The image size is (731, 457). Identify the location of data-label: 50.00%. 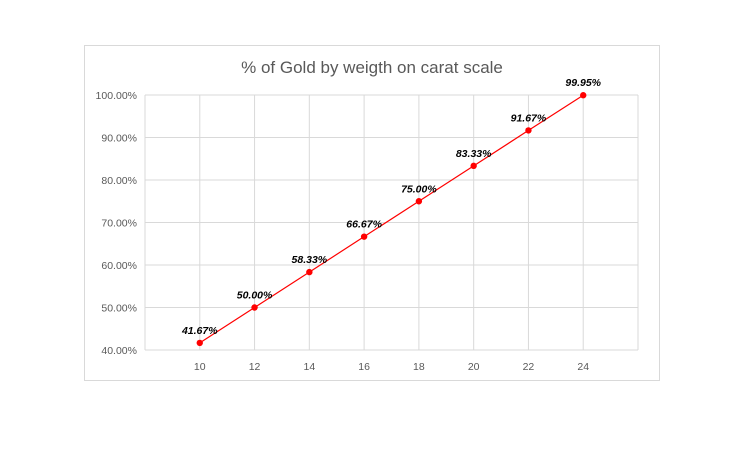
(255, 296).